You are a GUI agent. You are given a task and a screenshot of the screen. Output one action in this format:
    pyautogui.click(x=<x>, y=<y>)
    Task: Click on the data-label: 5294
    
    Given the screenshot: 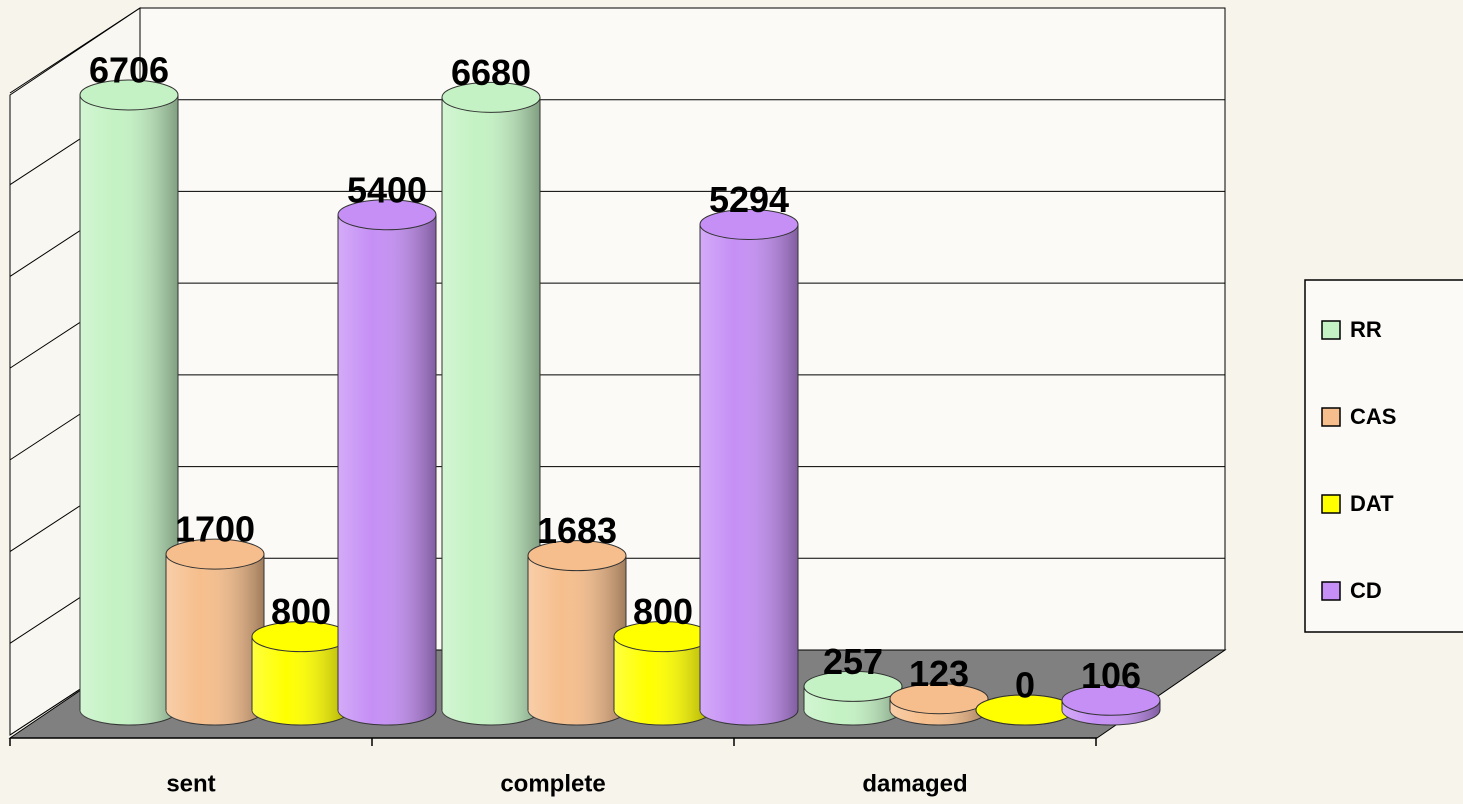 What is the action you would take?
    pyautogui.click(x=749, y=199)
    